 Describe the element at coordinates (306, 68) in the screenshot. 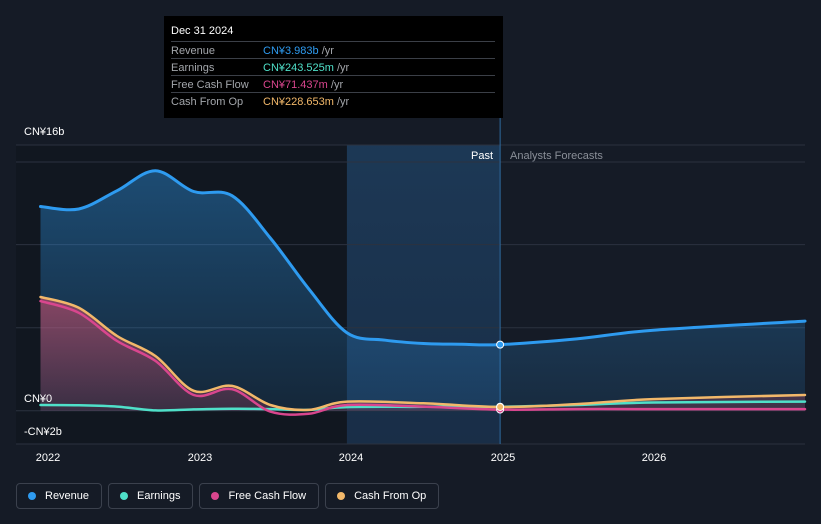

I see `tooltip-value: CN¥243.525m /yr` at that location.